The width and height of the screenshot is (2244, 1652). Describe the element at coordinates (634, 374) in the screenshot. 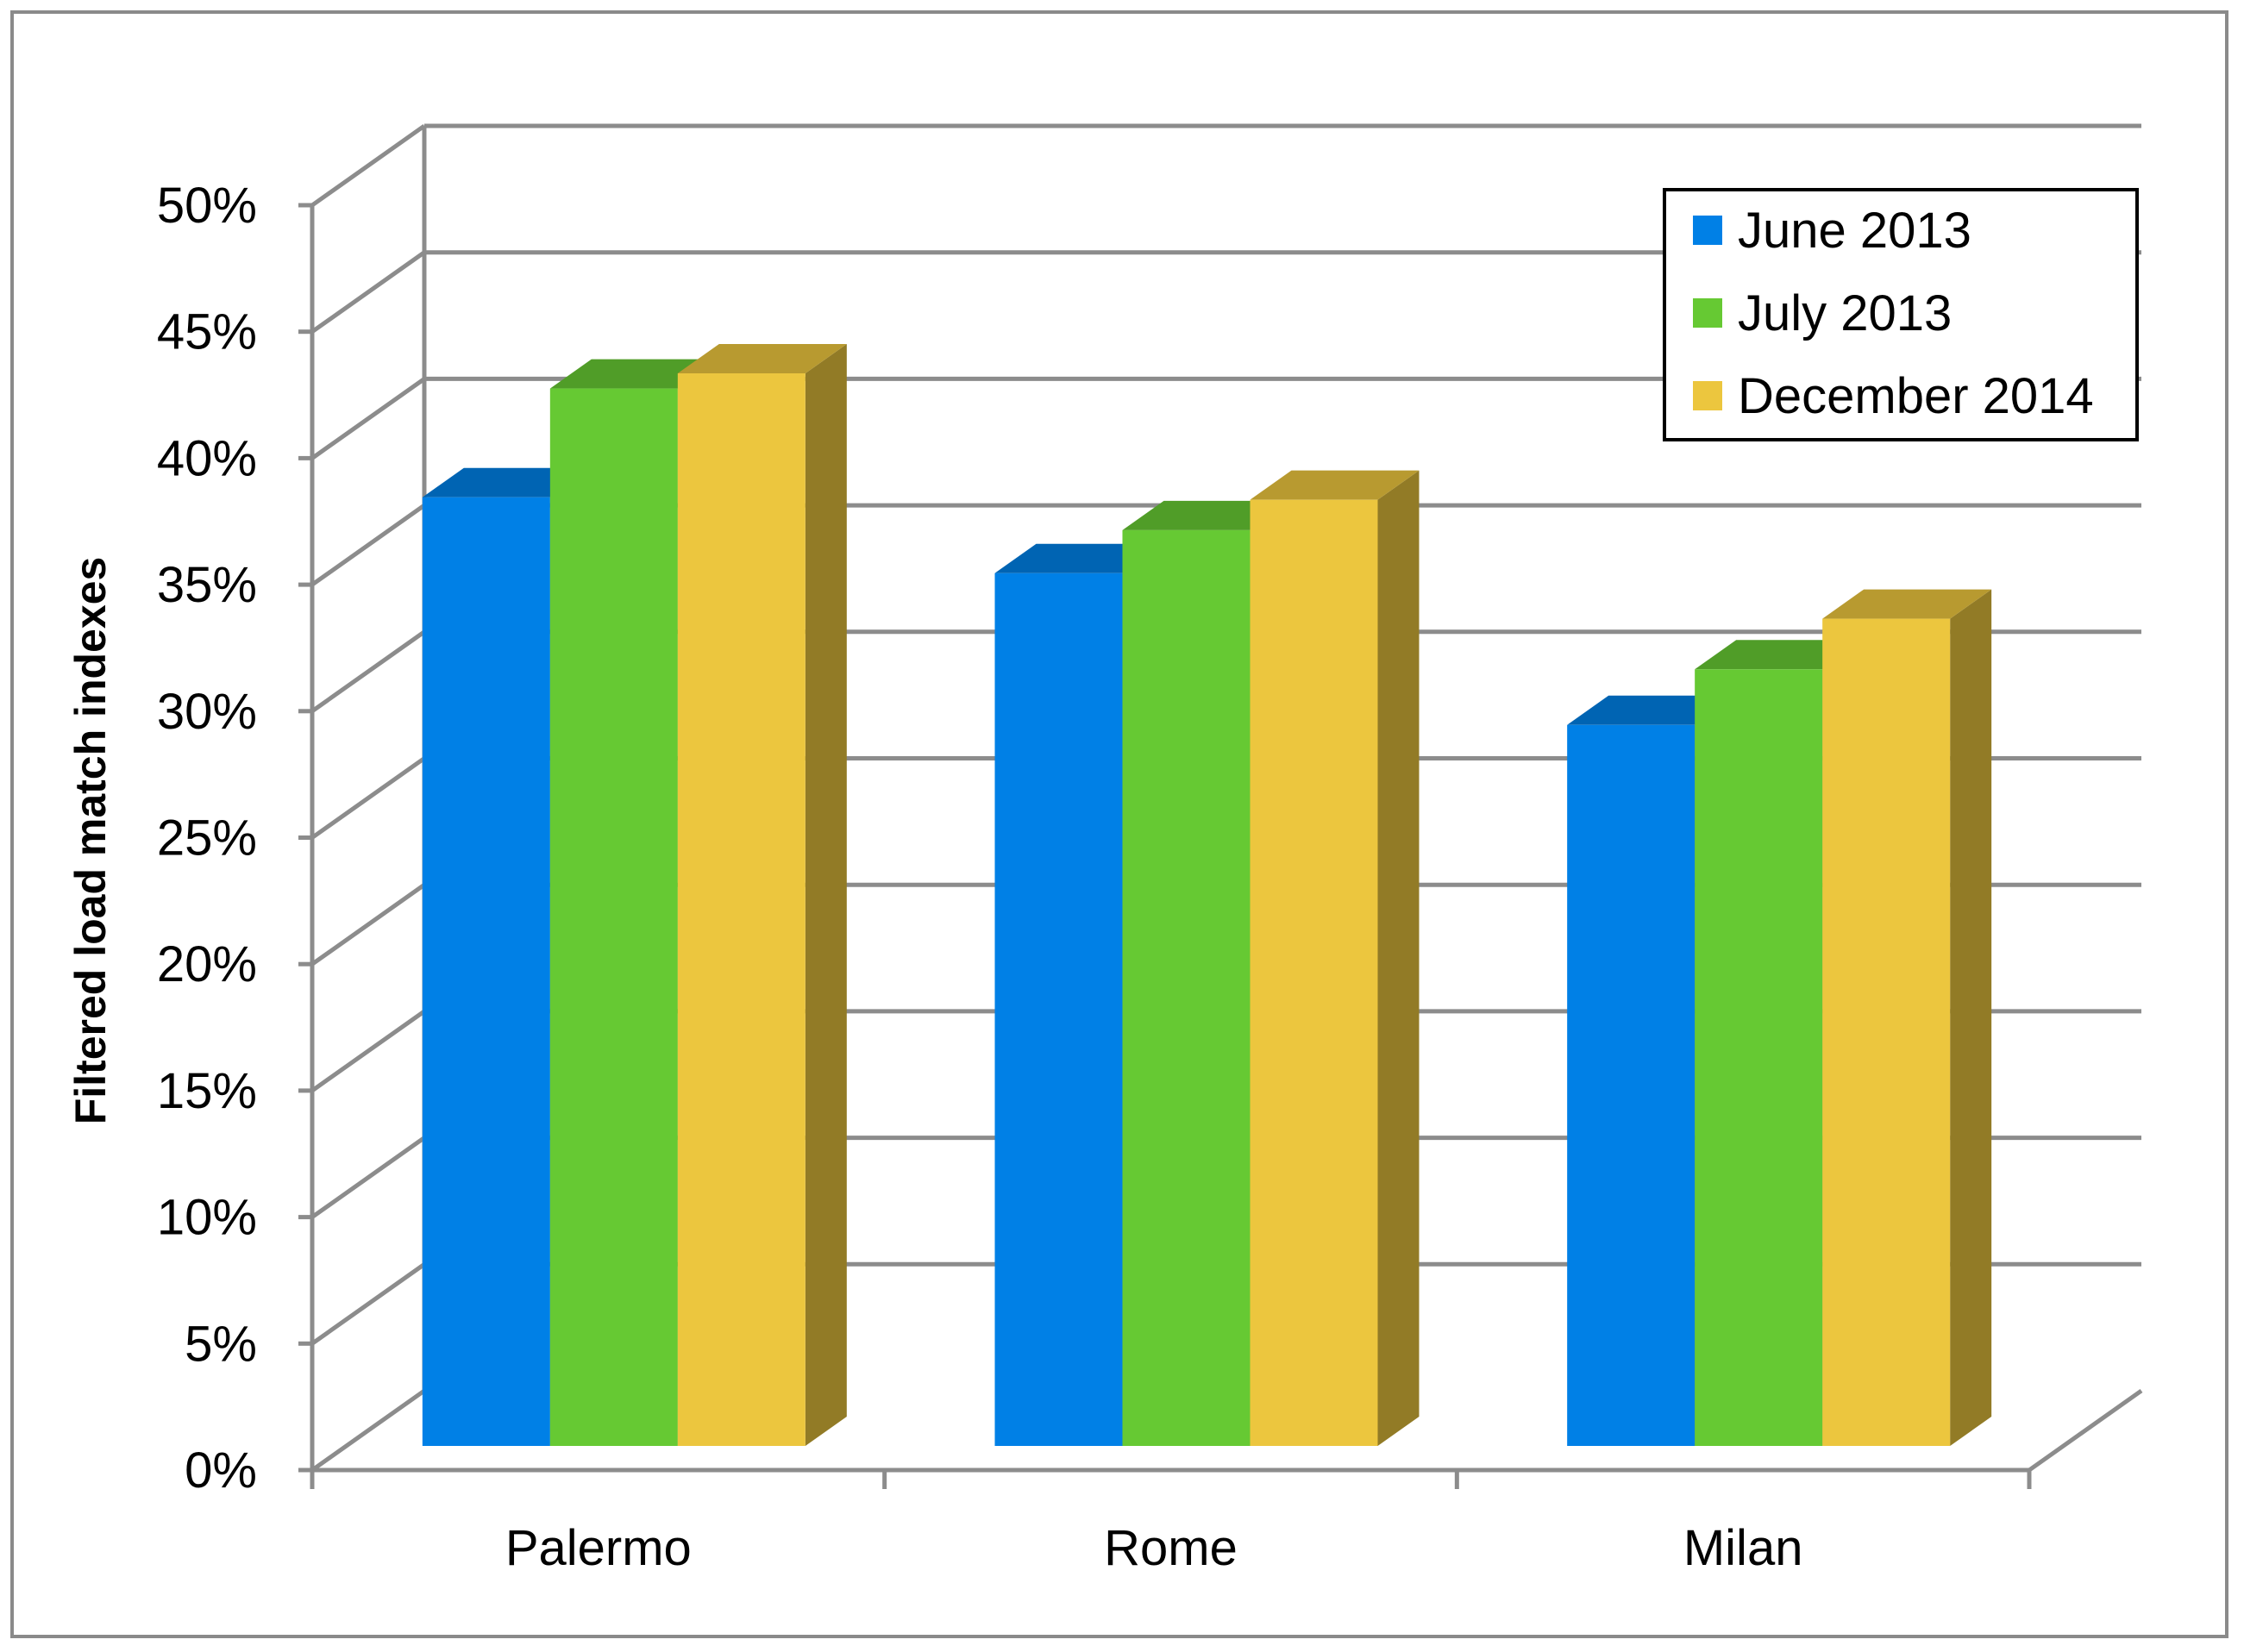

I see `bar-palermo-july-2013-top` at that location.